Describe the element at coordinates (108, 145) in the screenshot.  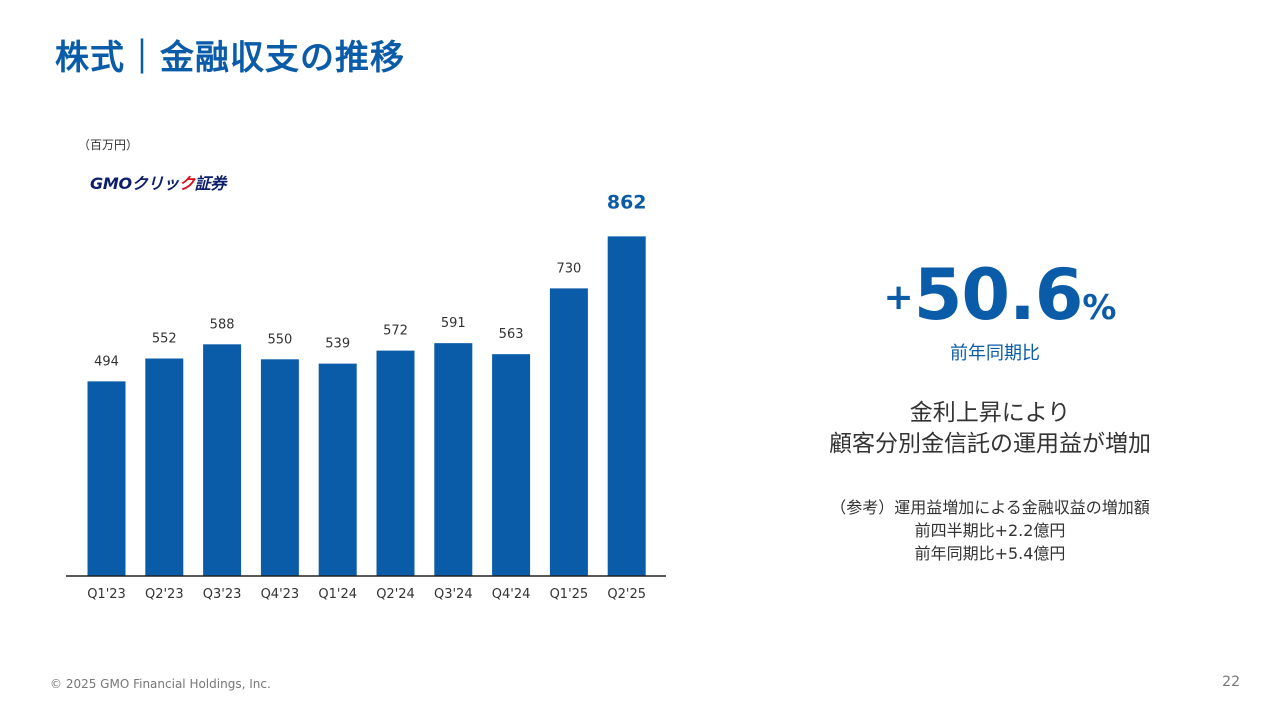
I see `unit-label: （百万円）` at that location.